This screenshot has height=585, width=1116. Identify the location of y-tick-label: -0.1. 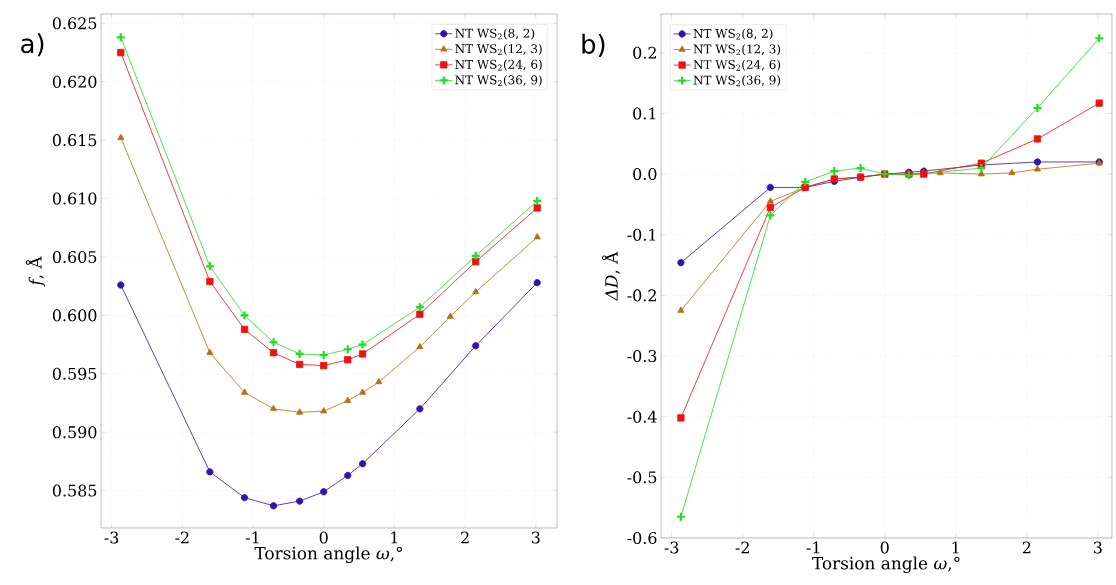
(641, 234).